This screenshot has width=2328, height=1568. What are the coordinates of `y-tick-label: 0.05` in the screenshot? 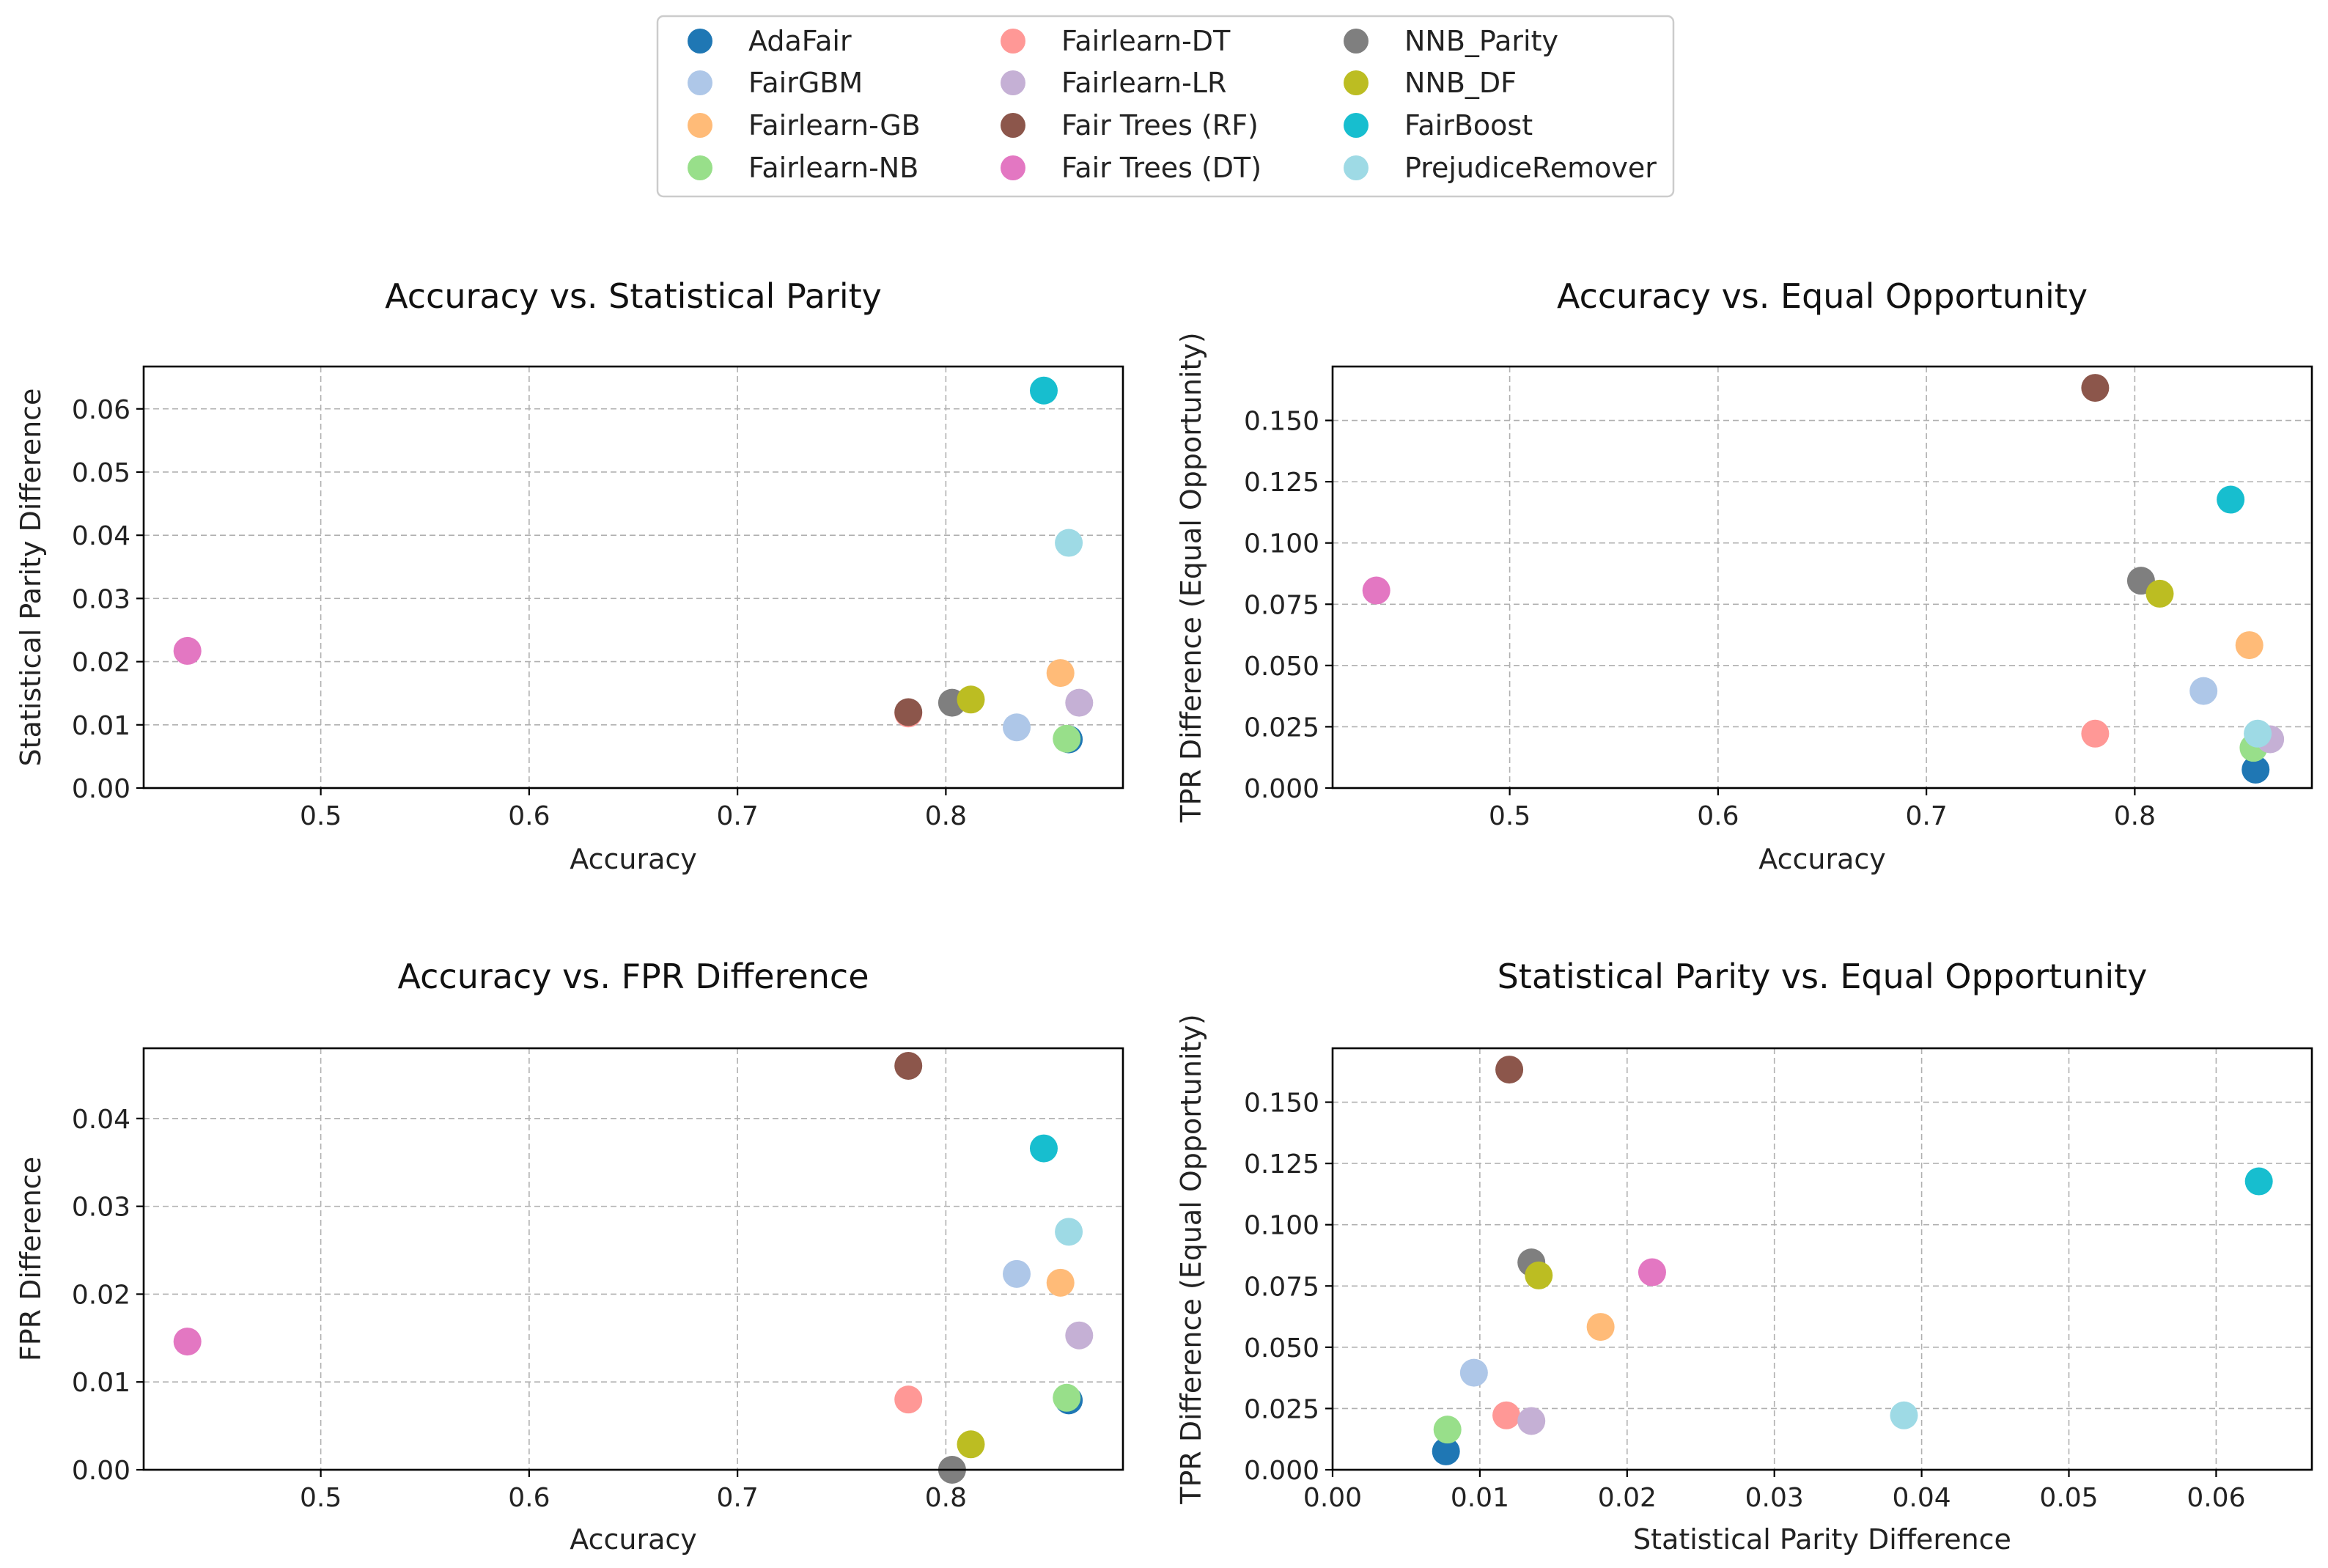 It's located at (101, 473).